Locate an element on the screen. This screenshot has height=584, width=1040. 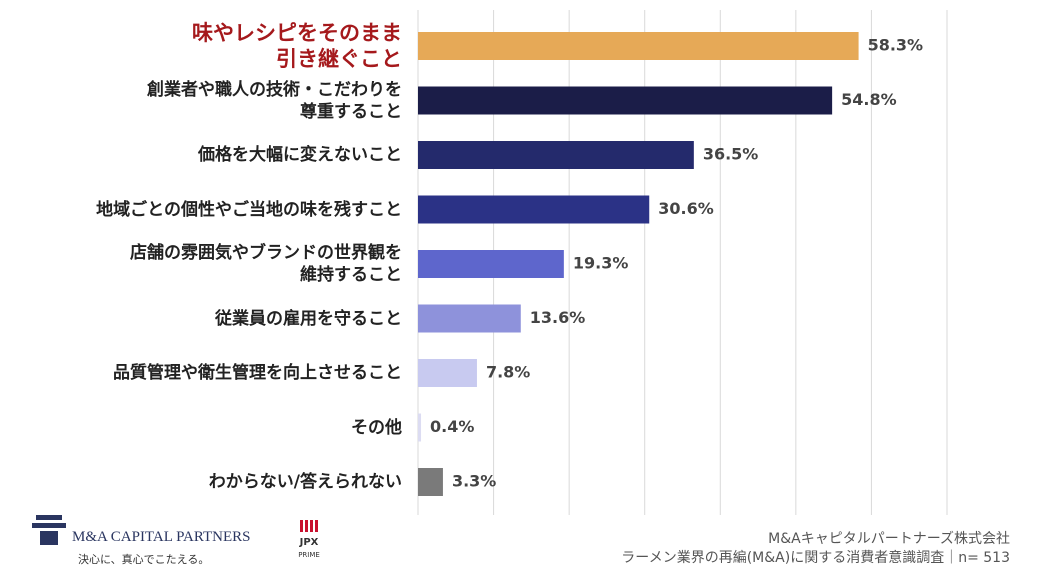
value-label: 13.6% is located at coordinates (558, 317).